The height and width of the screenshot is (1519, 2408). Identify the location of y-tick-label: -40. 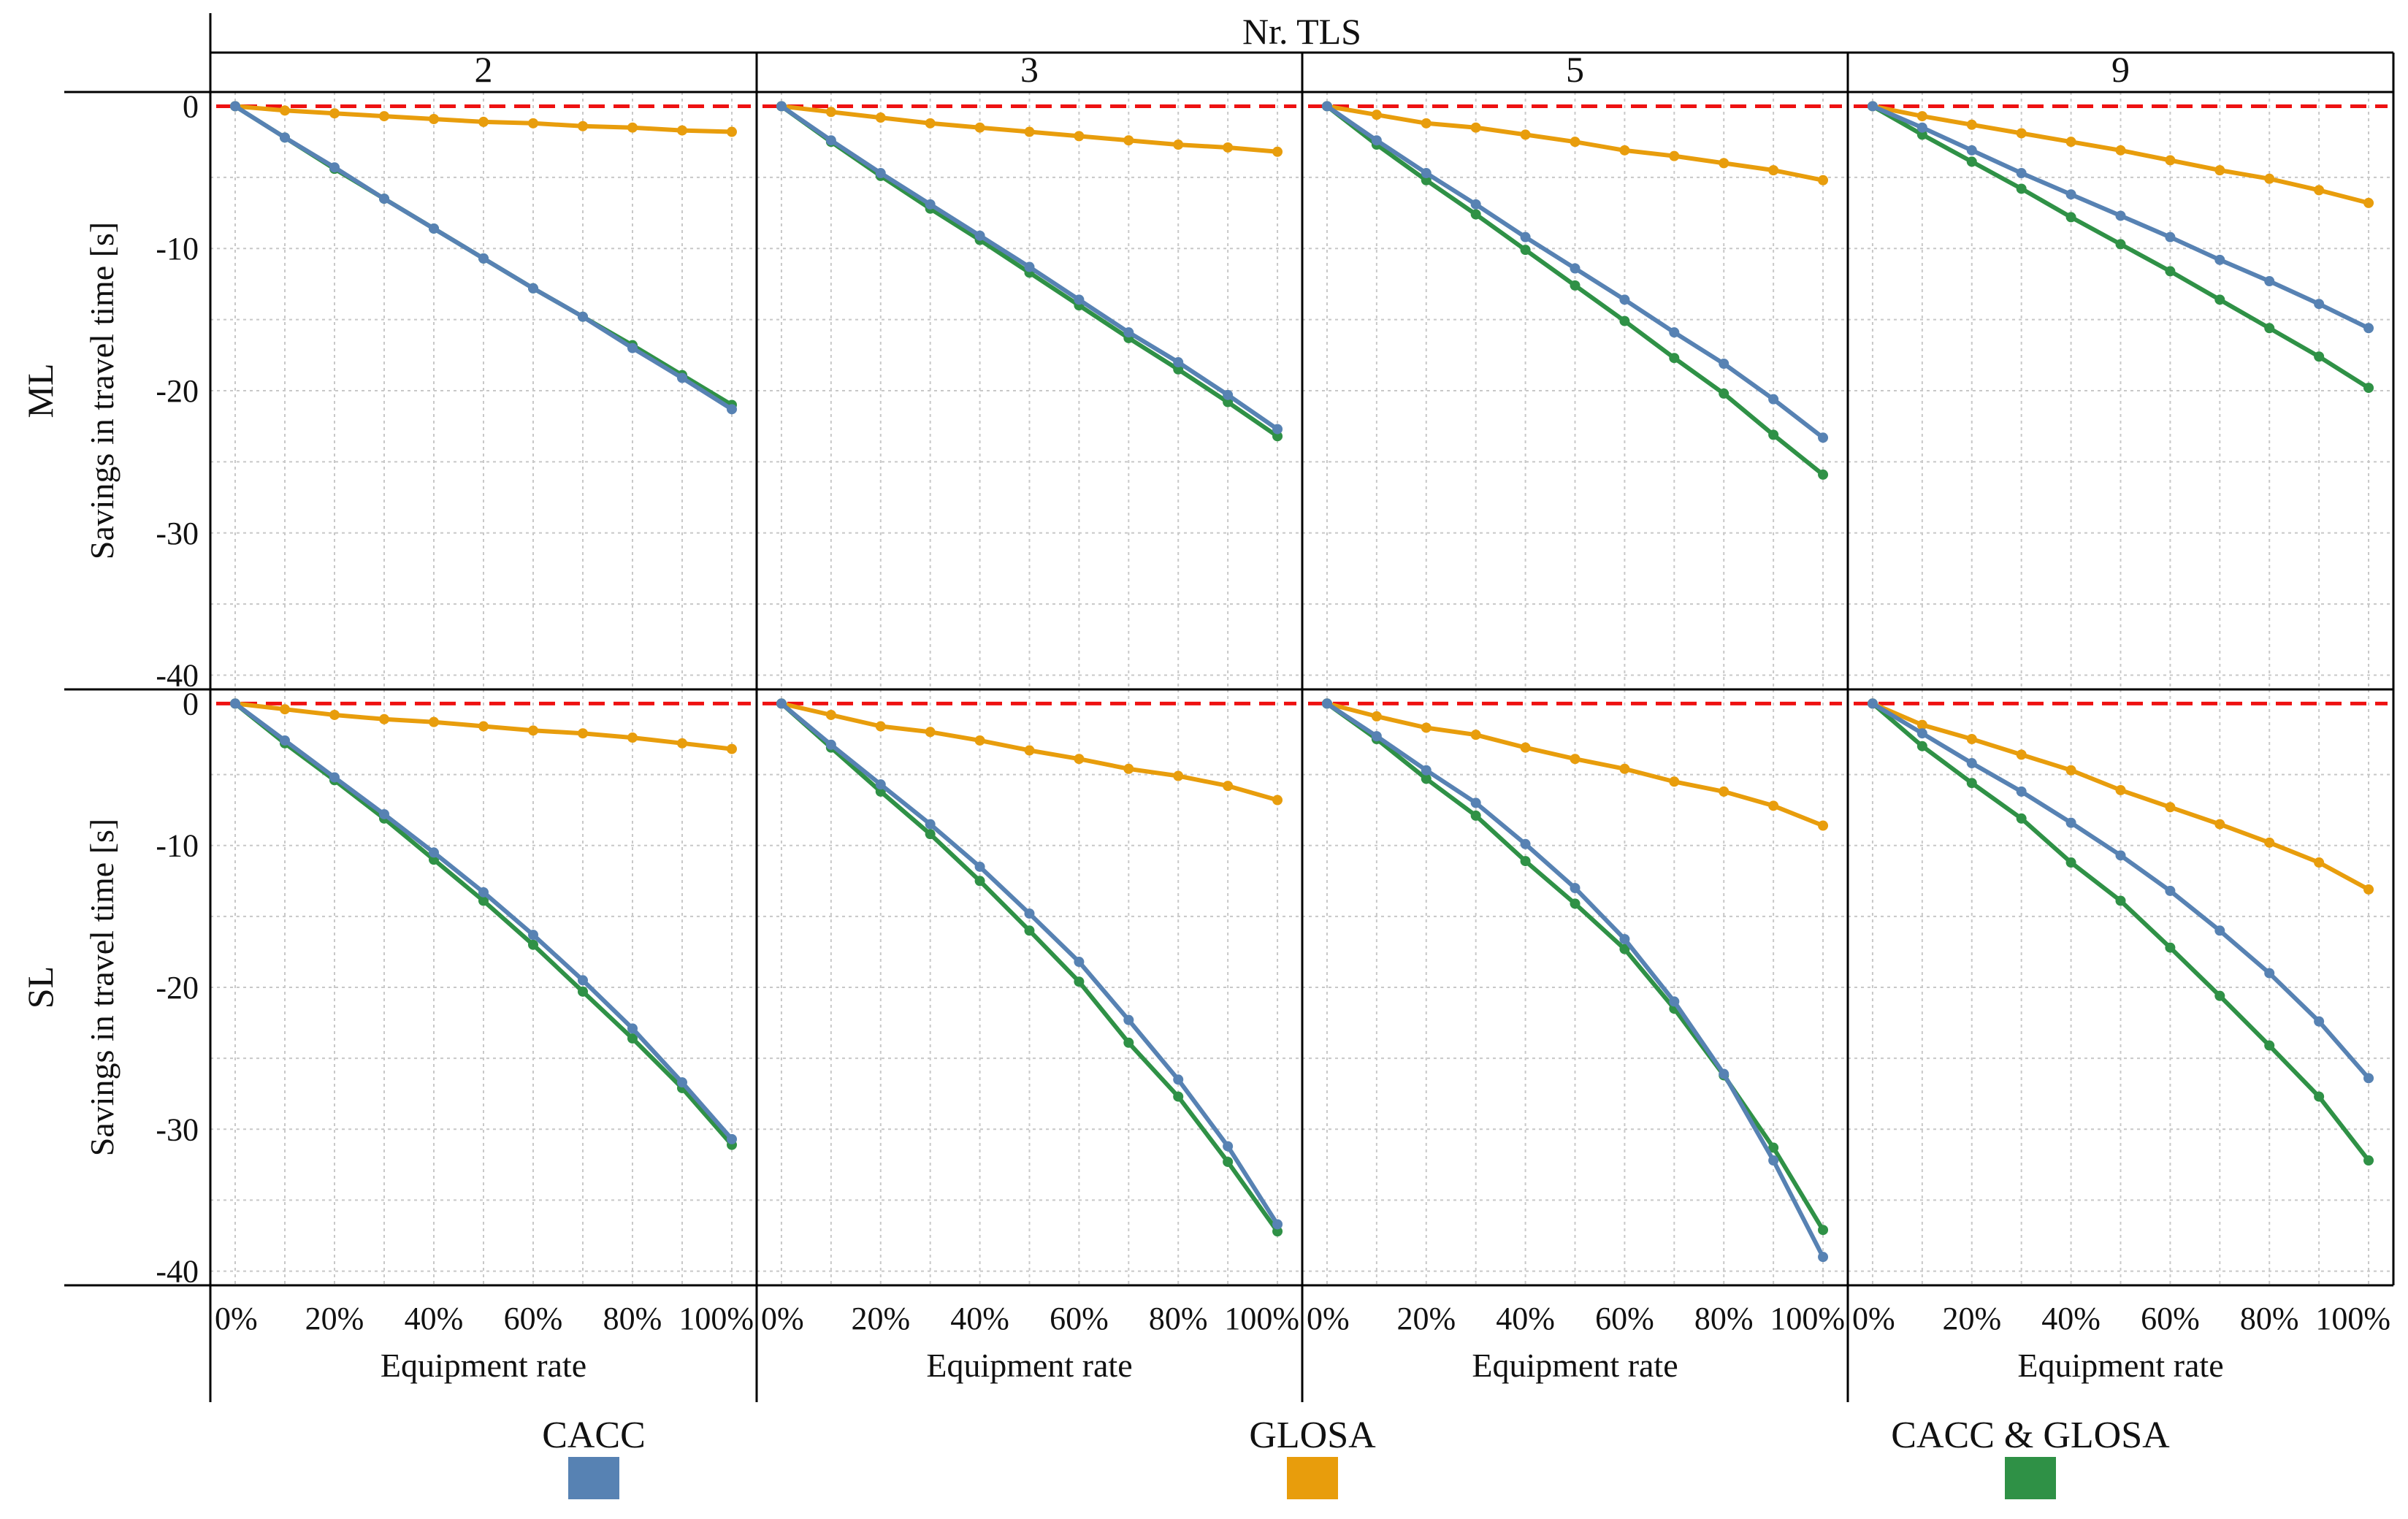
(177, 676).